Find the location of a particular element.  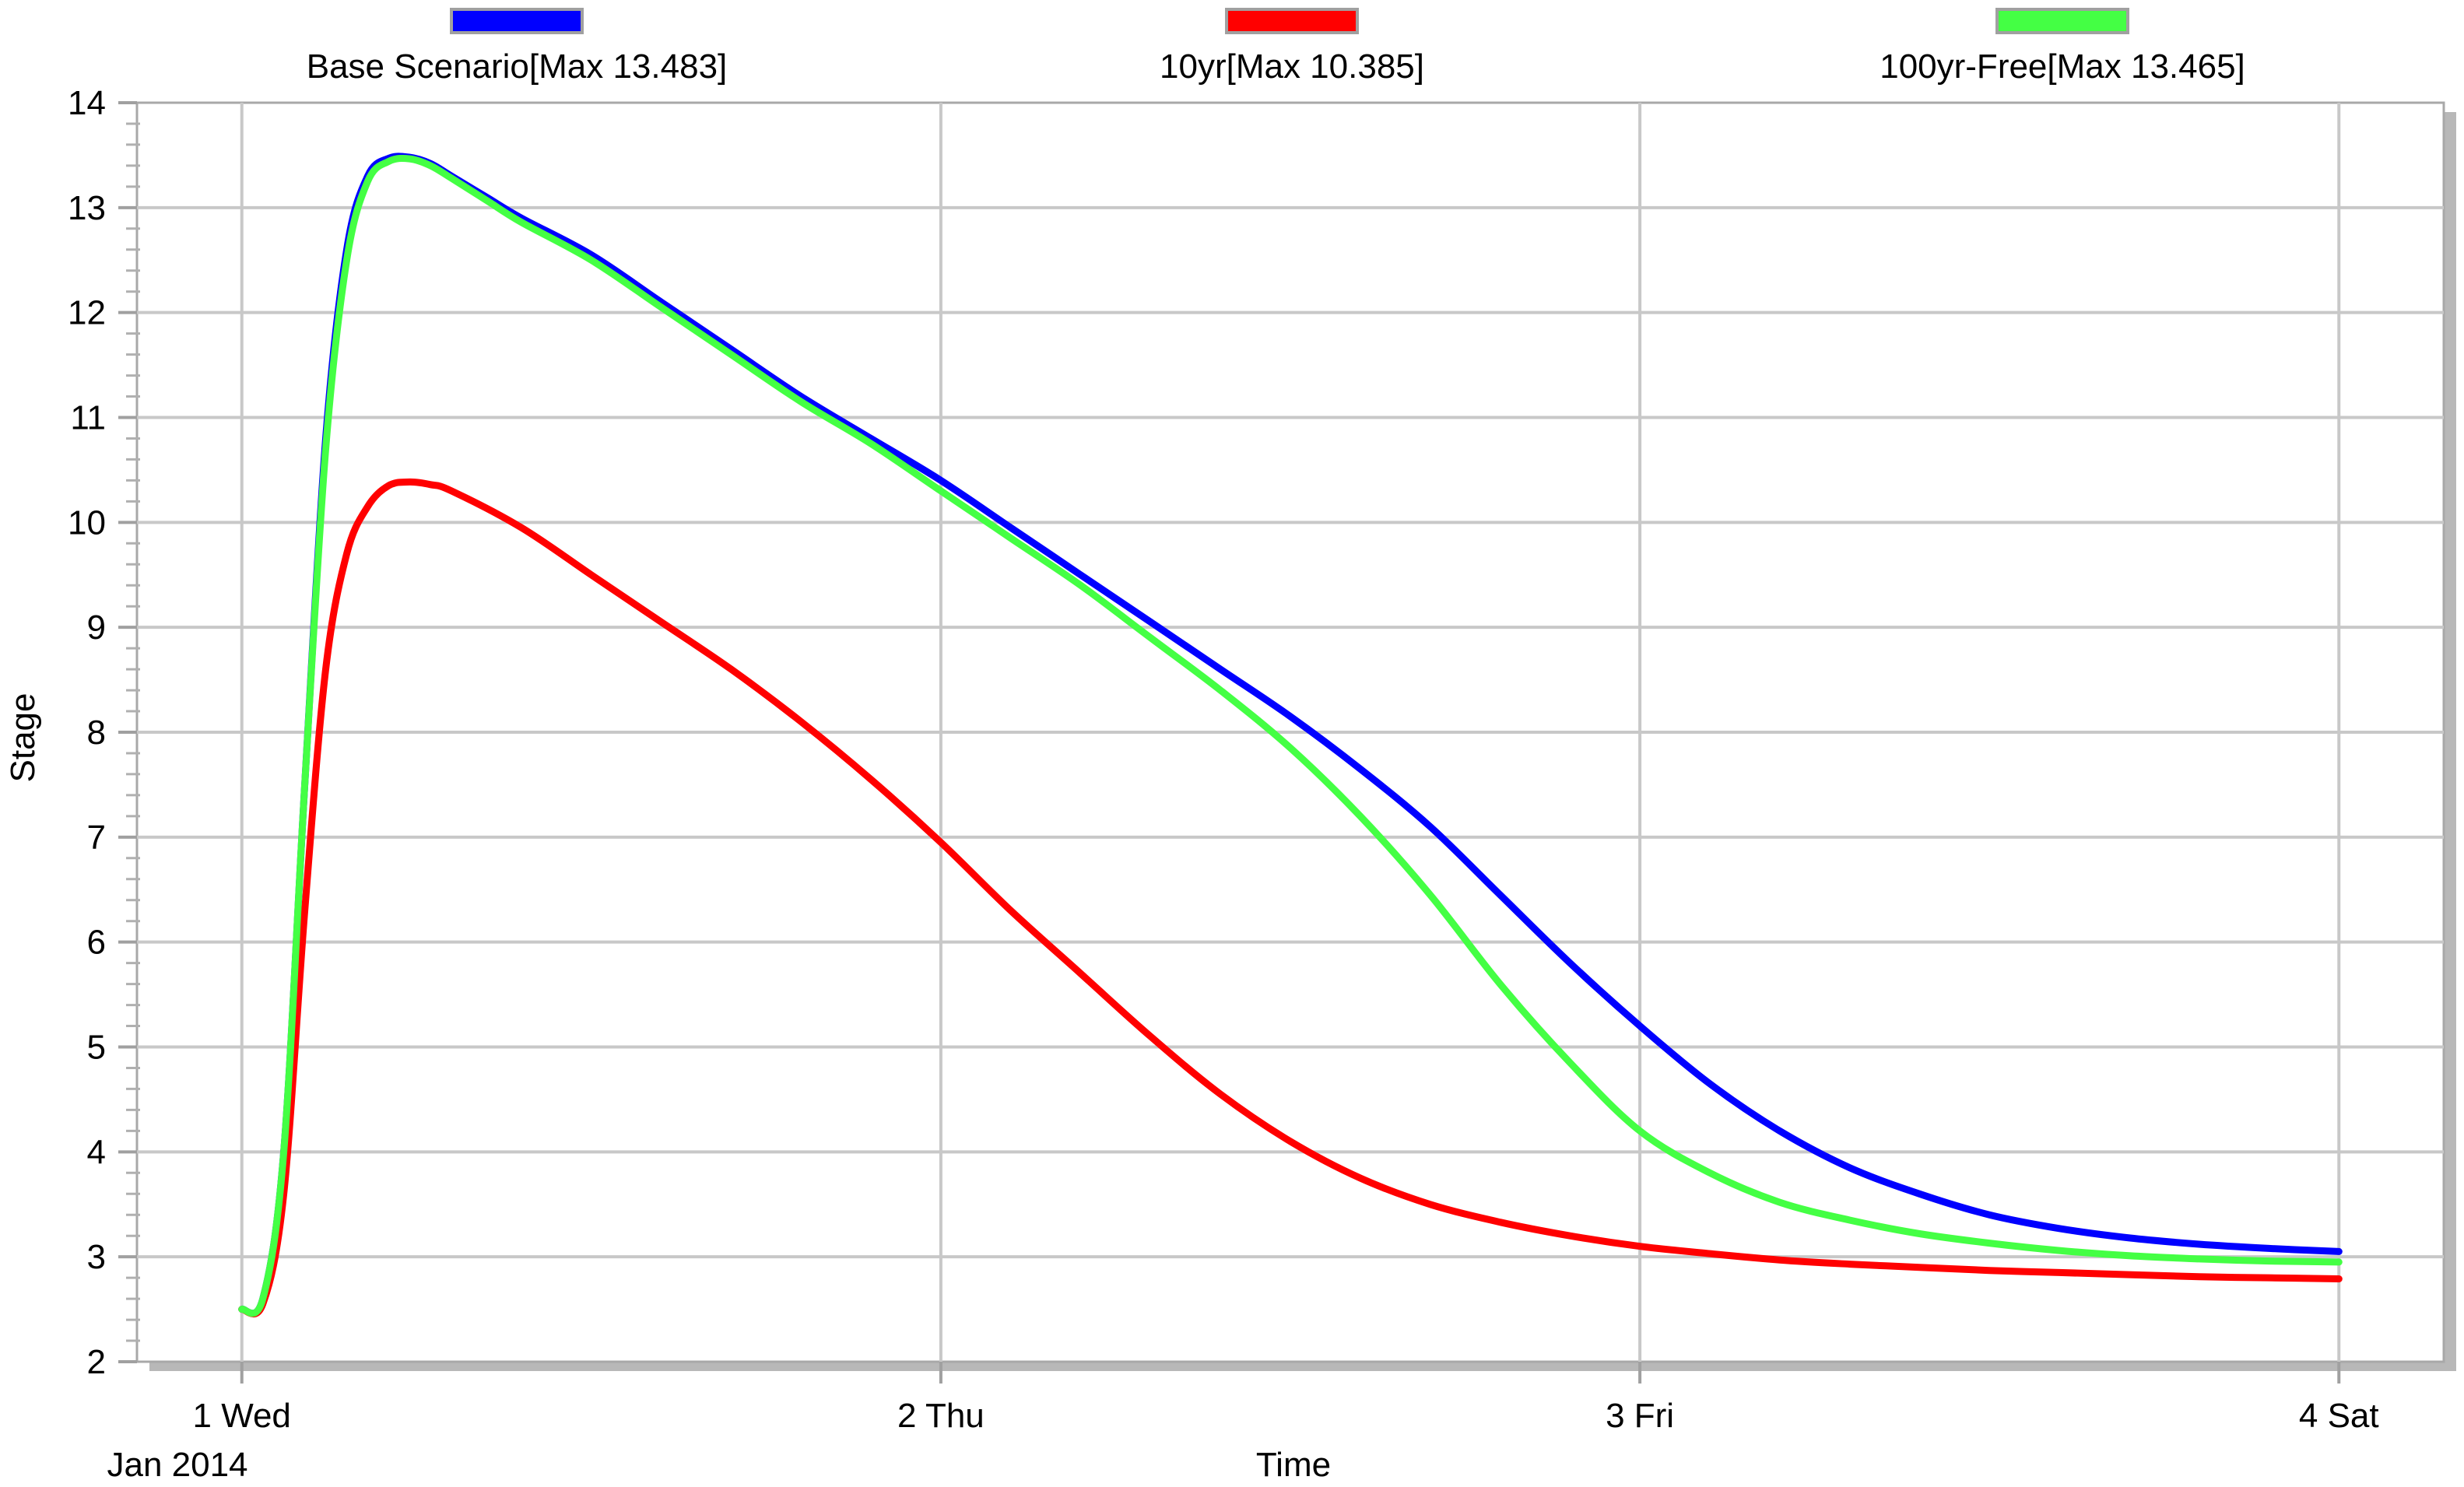

x-tick-label: 4 Sat is located at coordinates (2339, 1416).